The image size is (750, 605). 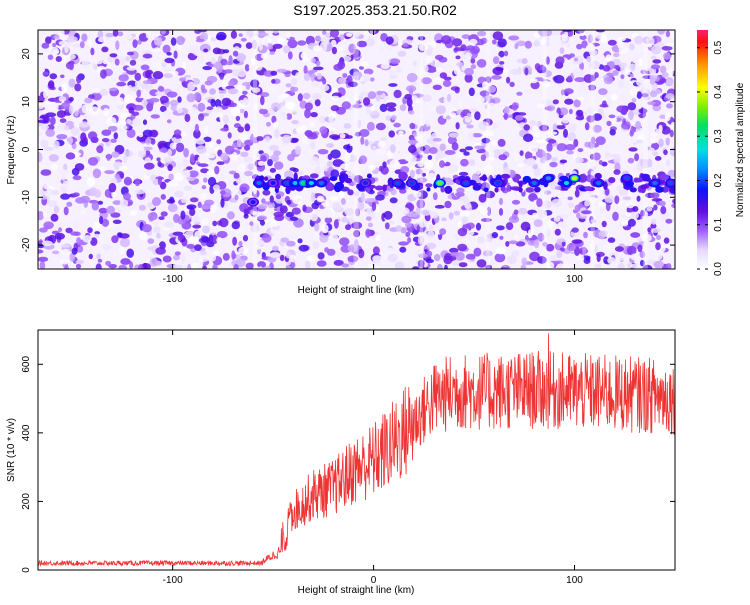 I want to click on snr-y-tick-label: 600, so click(x=26, y=364).